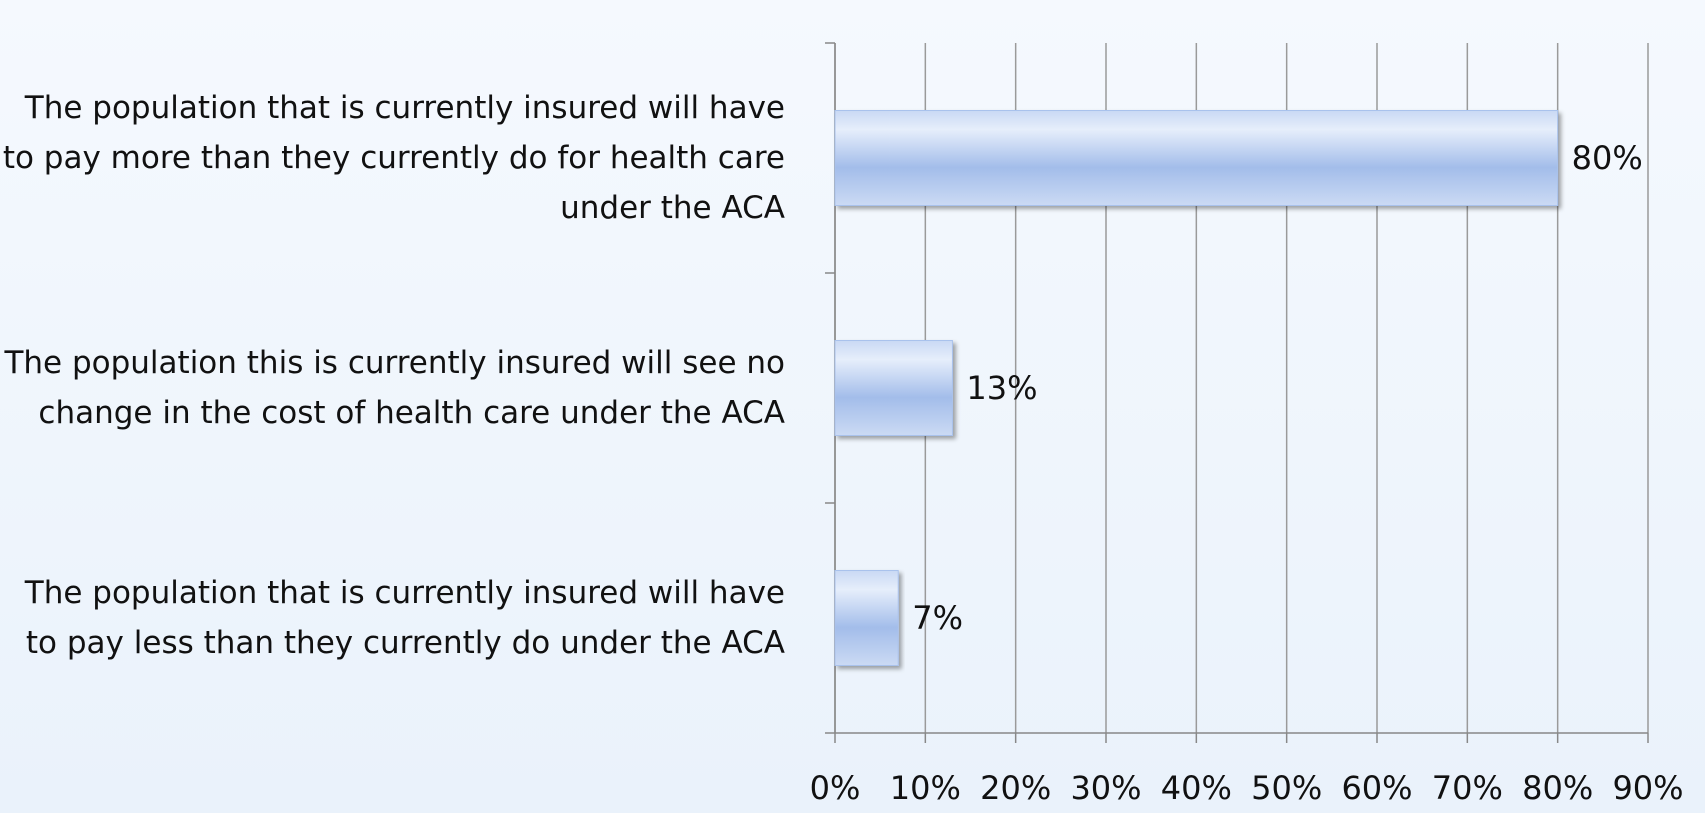  What do you see at coordinates (1015, 788) in the screenshot?
I see `x-tick-label: 20%` at bounding box center [1015, 788].